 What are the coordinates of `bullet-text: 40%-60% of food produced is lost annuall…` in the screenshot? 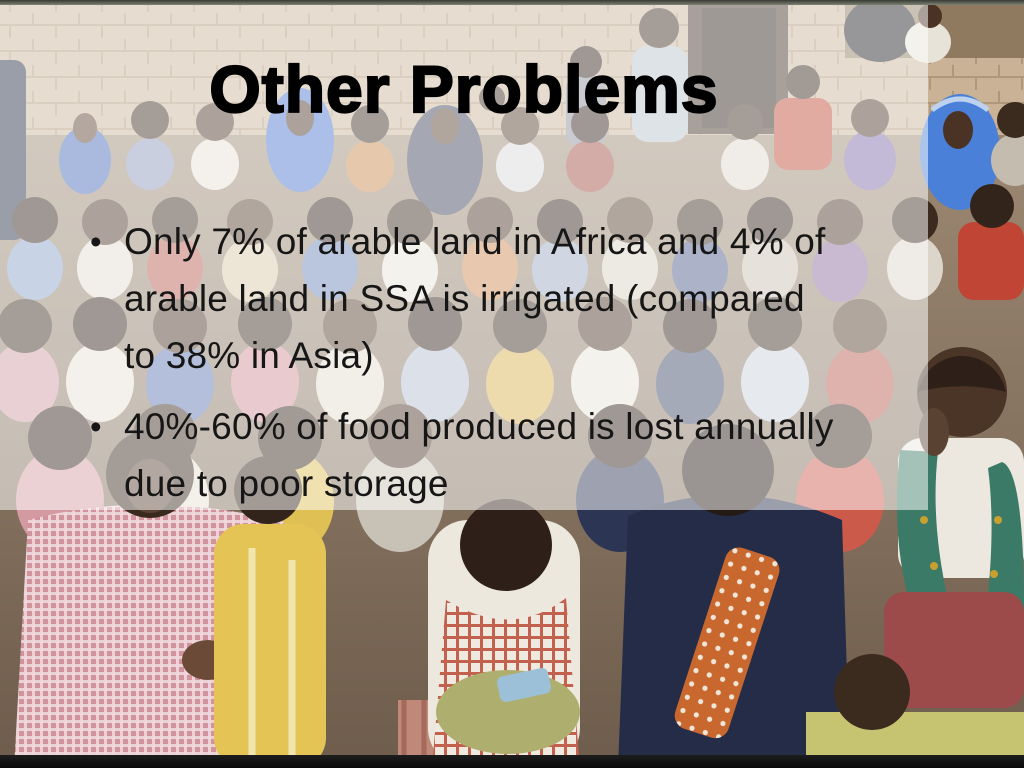 It's located at (527, 455).